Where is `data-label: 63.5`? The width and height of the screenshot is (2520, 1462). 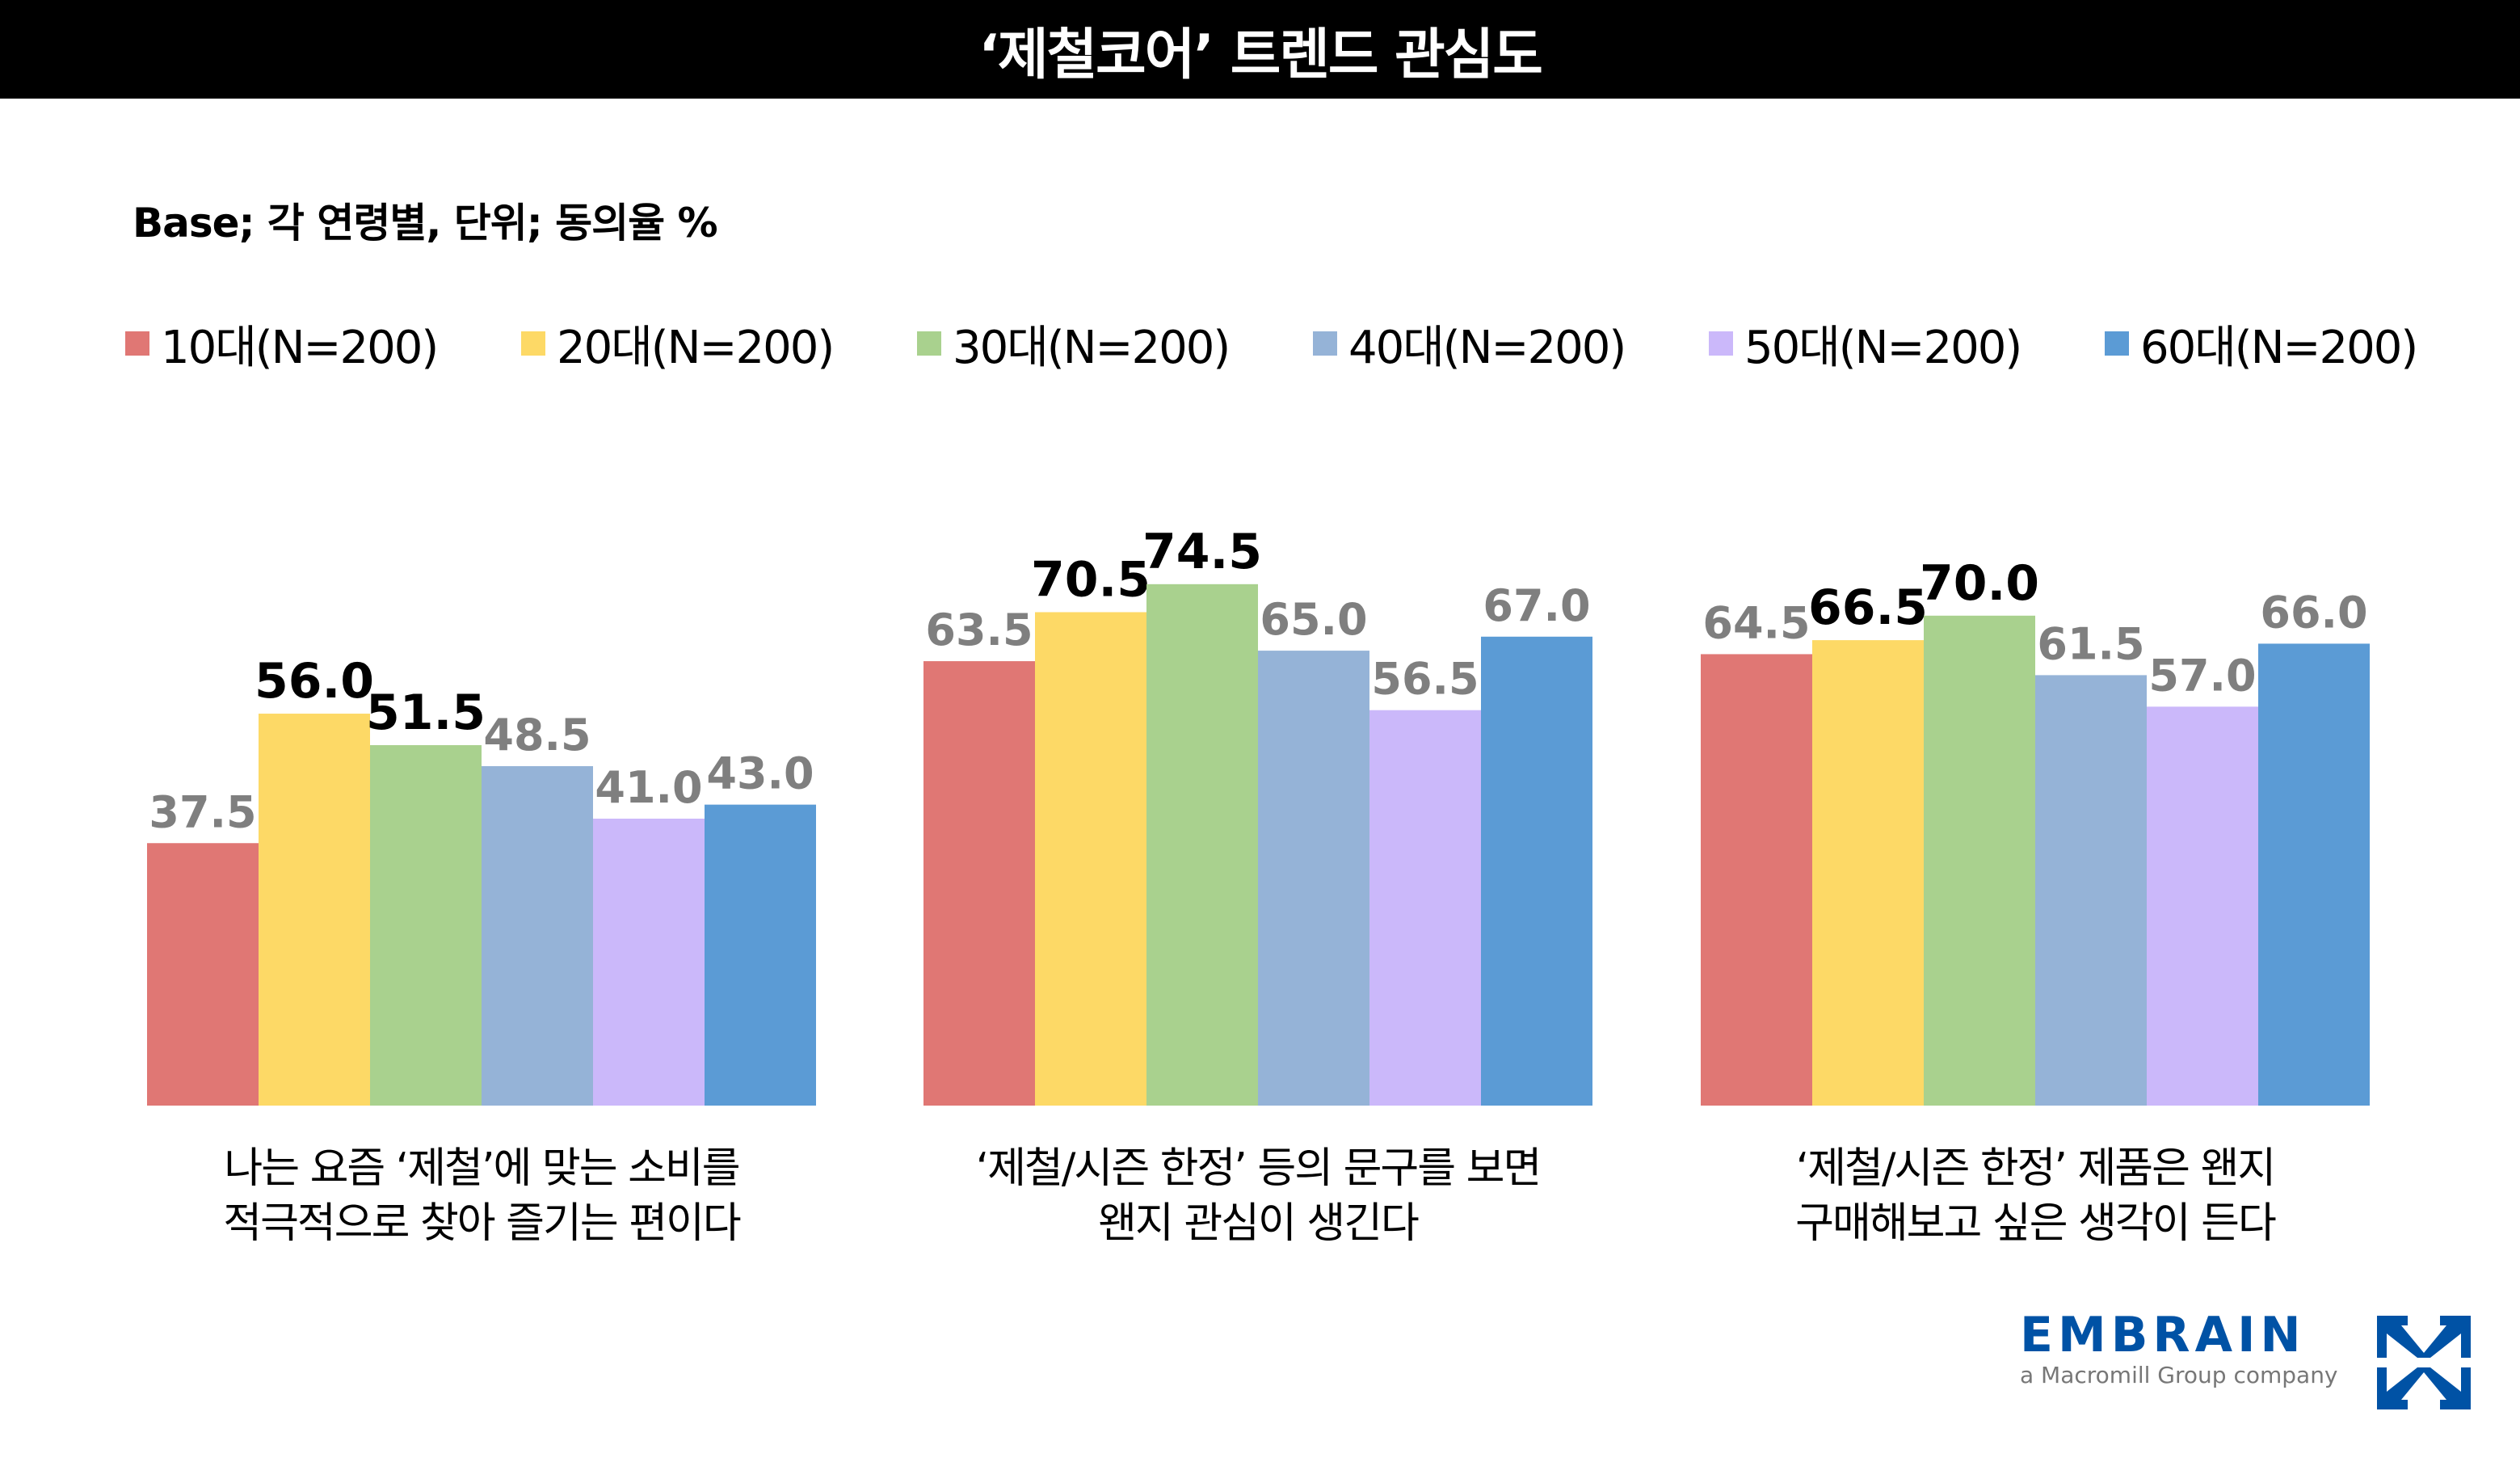 data-label: 63.5 is located at coordinates (979, 630).